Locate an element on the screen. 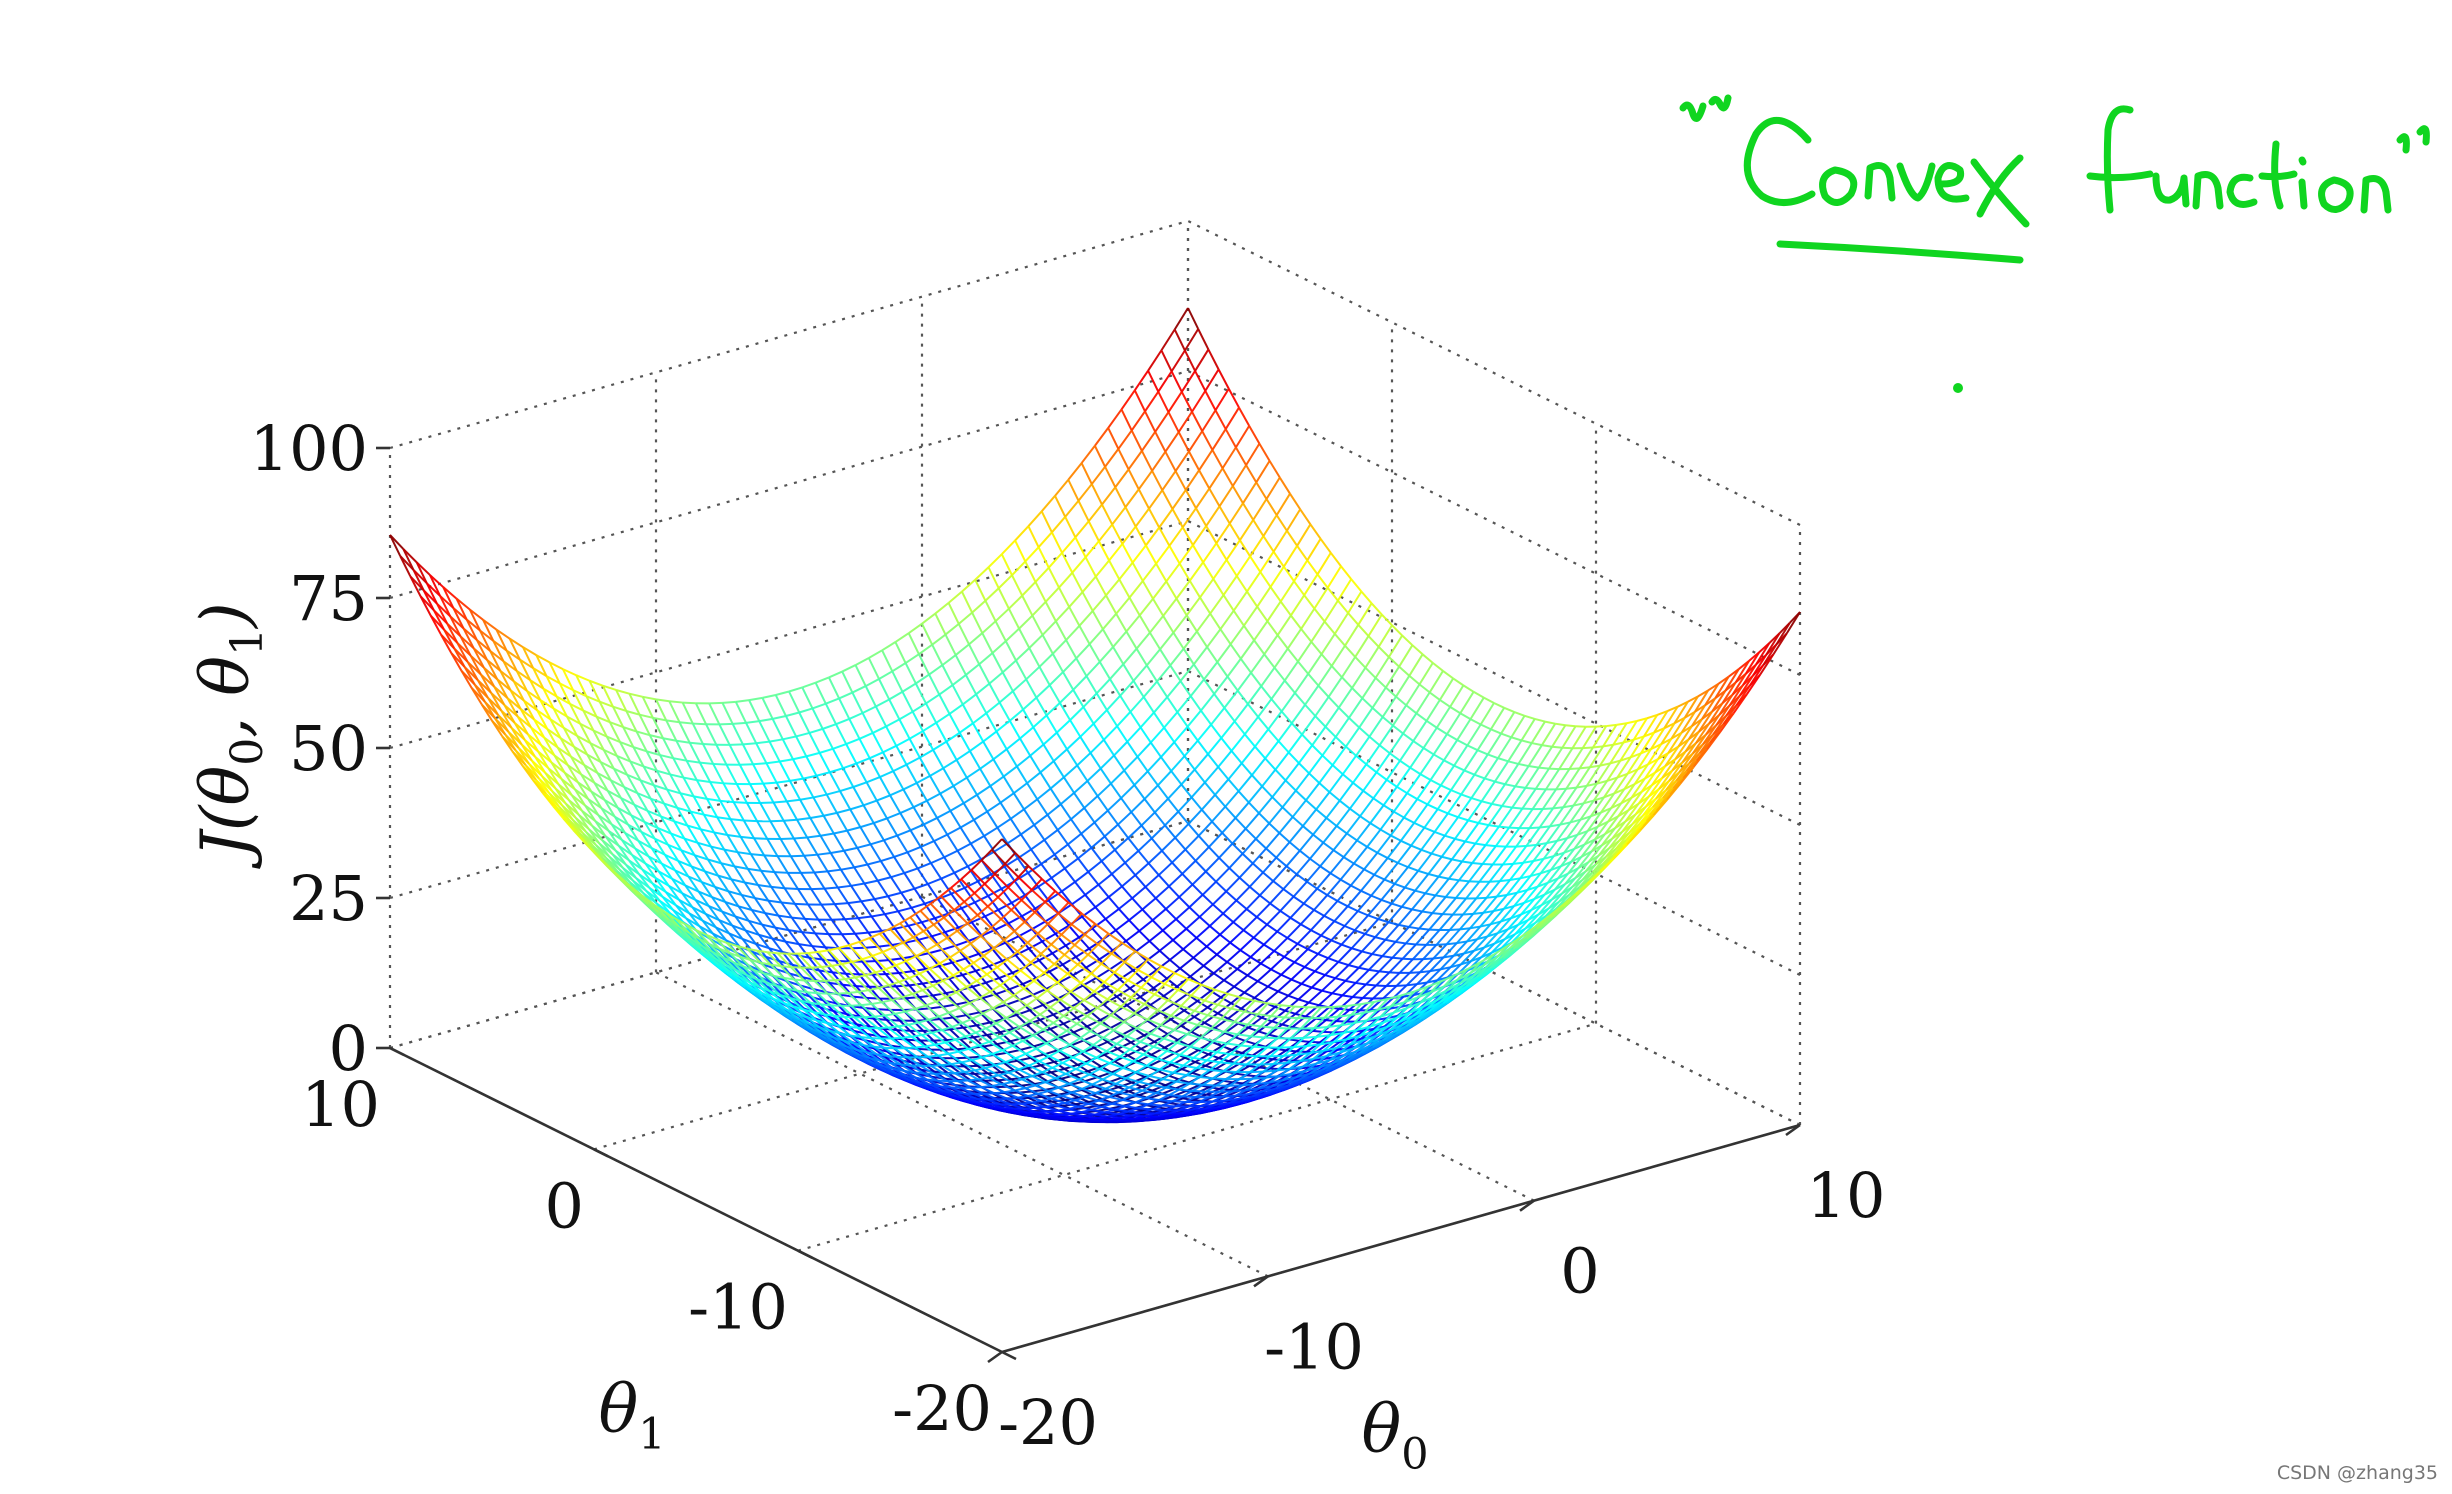 The image size is (2452, 1494). y-tick-mark is located at coordinates (805, 1254).